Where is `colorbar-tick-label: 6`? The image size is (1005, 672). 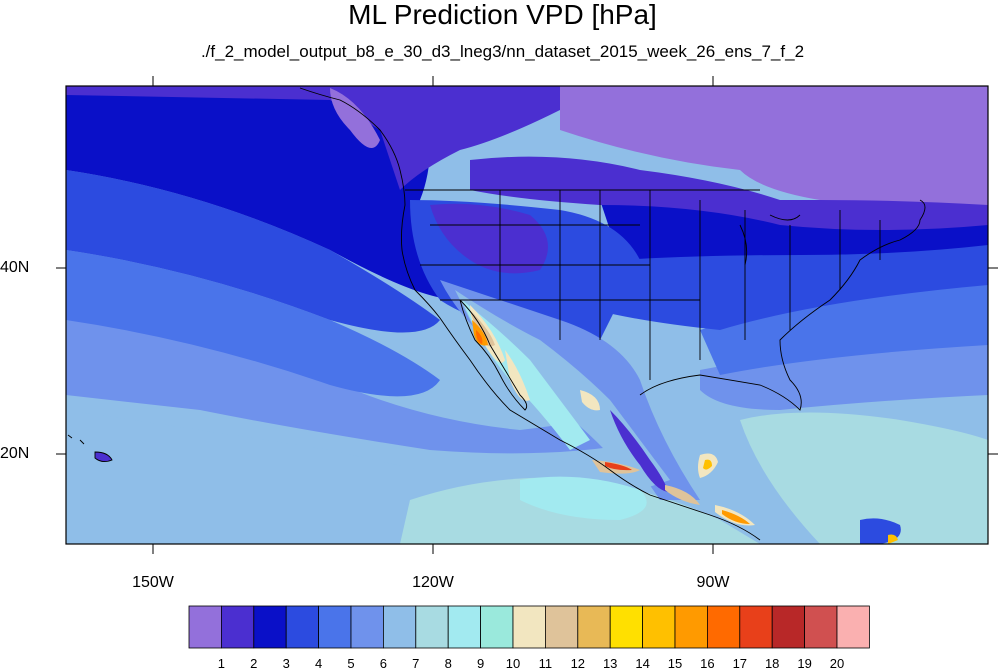 colorbar-tick-label: 6 is located at coordinates (383, 663).